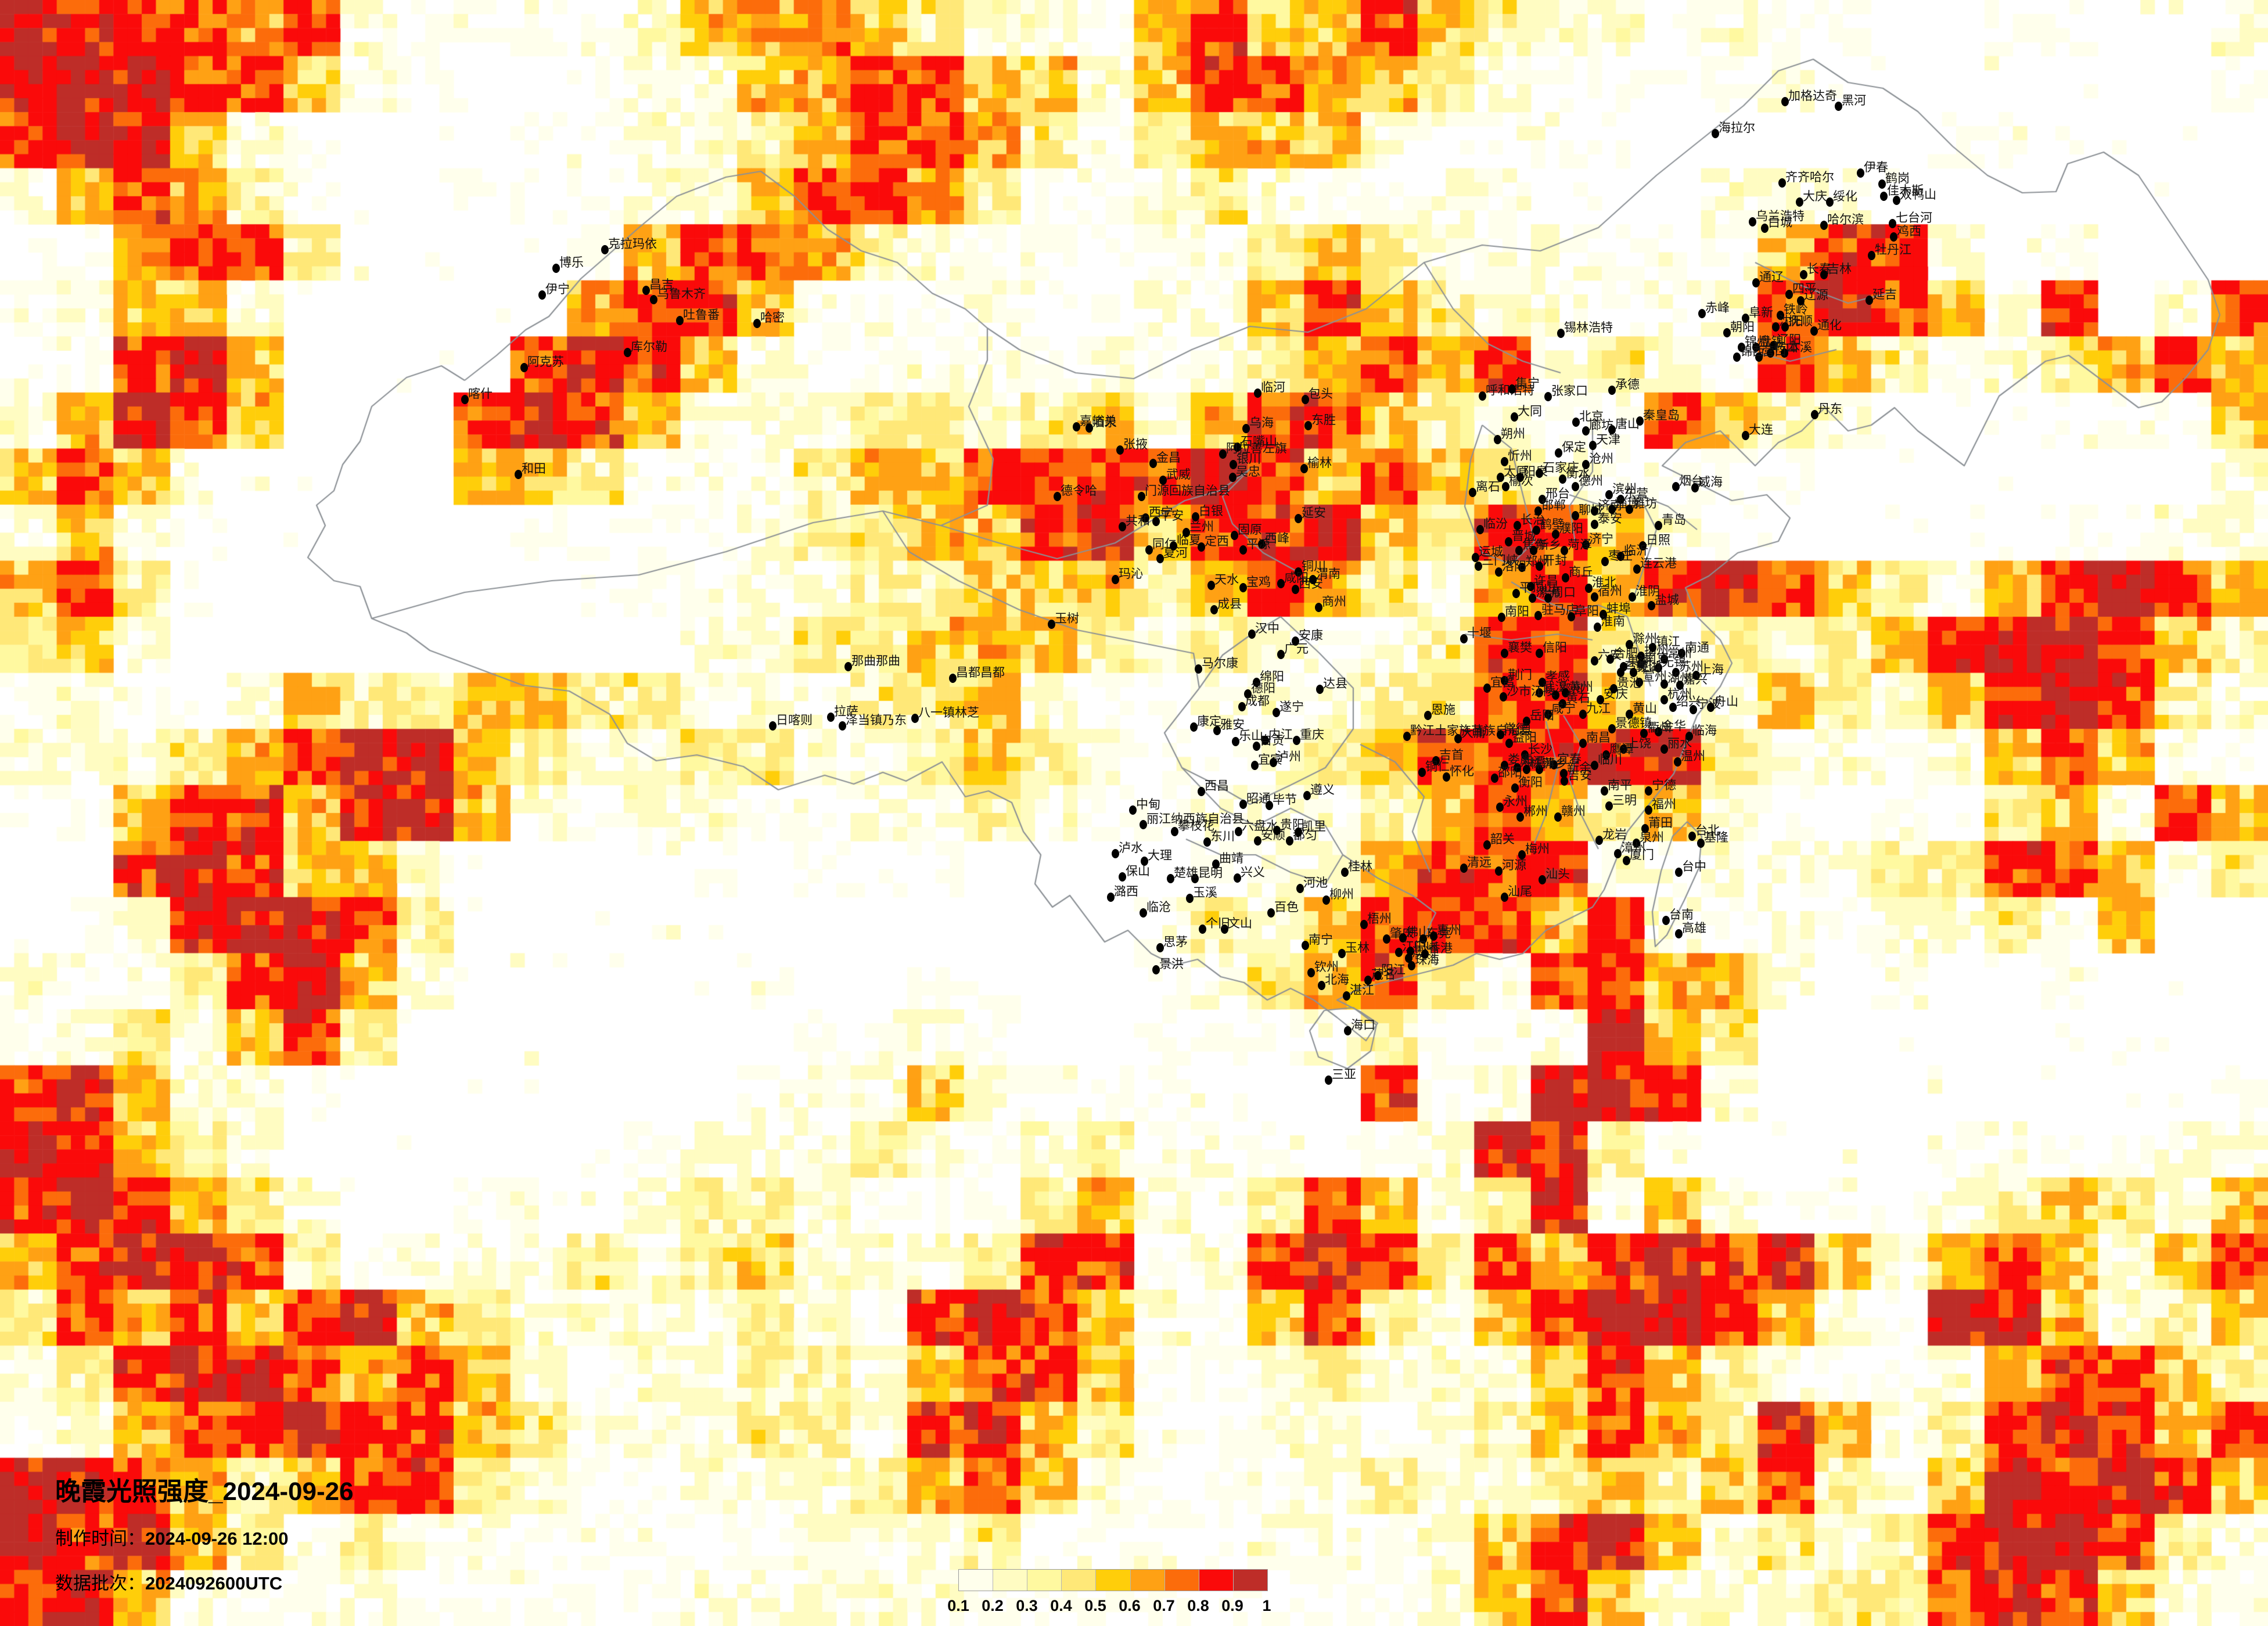  What do you see at coordinates (1679, 678) in the screenshot?
I see `city-label: 湖州` at bounding box center [1679, 678].